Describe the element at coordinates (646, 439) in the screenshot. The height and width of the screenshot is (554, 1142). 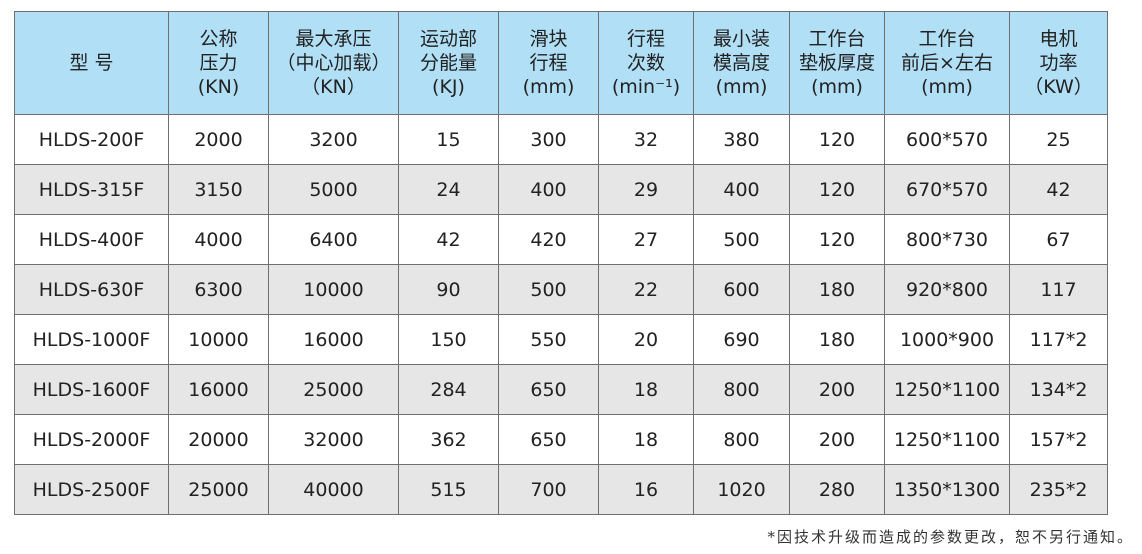
I see `value-cell: 18` at that location.